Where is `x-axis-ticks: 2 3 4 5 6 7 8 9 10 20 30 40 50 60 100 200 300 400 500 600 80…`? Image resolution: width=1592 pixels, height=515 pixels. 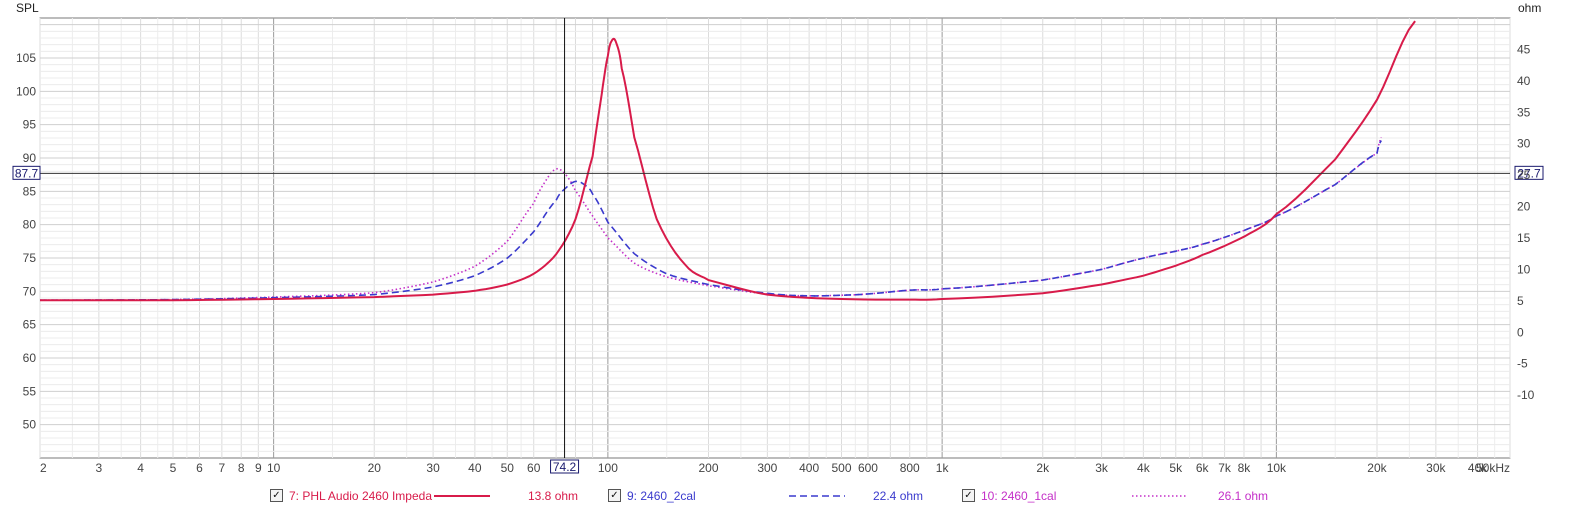 x-axis-ticks: 2 3 4 5 6 7 8 9 10 20 30 40 50 60 100 200 300 400 500 600 80… is located at coordinates (775, 468).